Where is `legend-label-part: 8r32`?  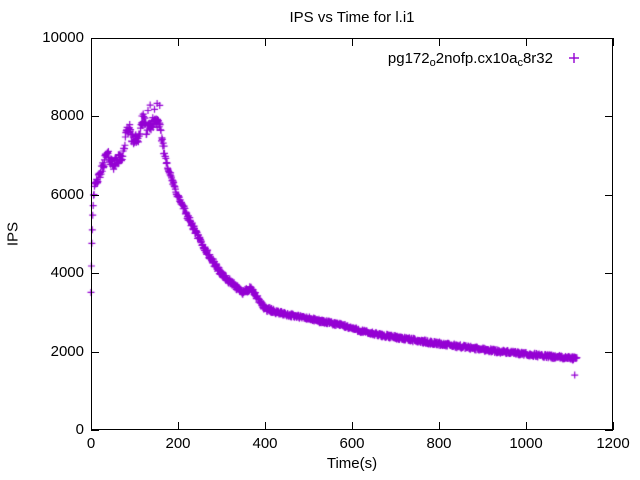 legend-label-part: 8r32 is located at coordinates (537, 58).